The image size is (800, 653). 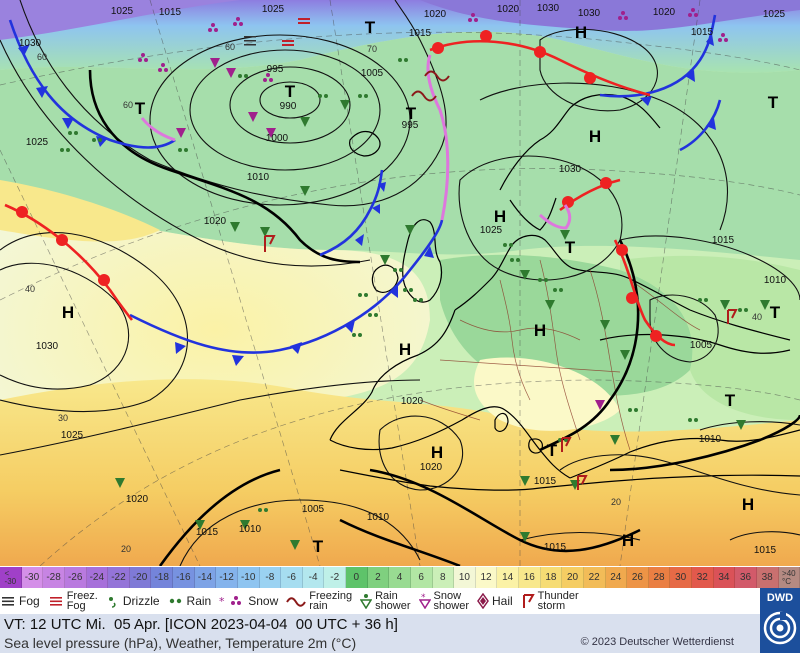 What do you see at coordinates (724, 577) in the screenshot?
I see `temperature-scale-cell: 34` at bounding box center [724, 577].